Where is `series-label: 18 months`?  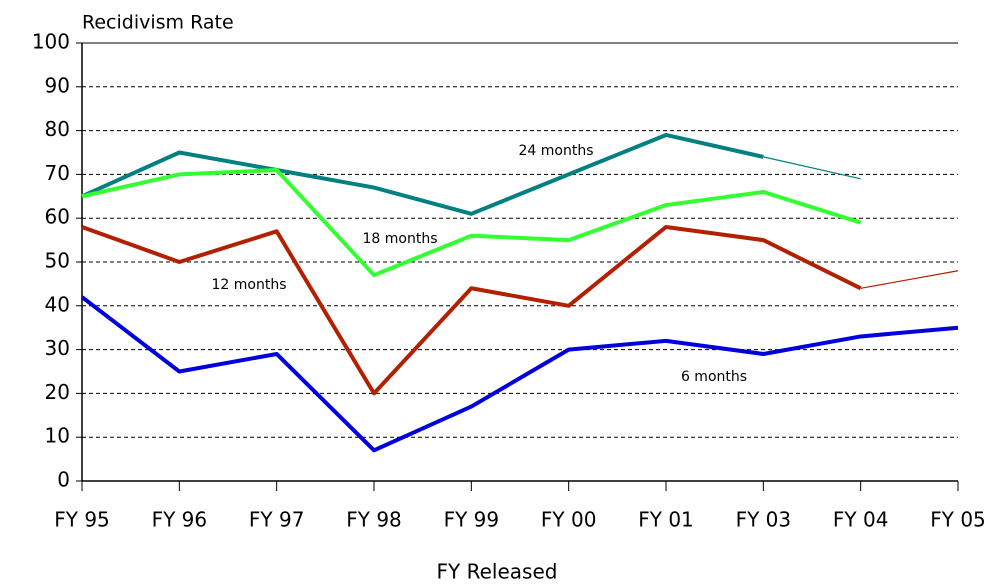
series-label: 18 months is located at coordinates (400, 239).